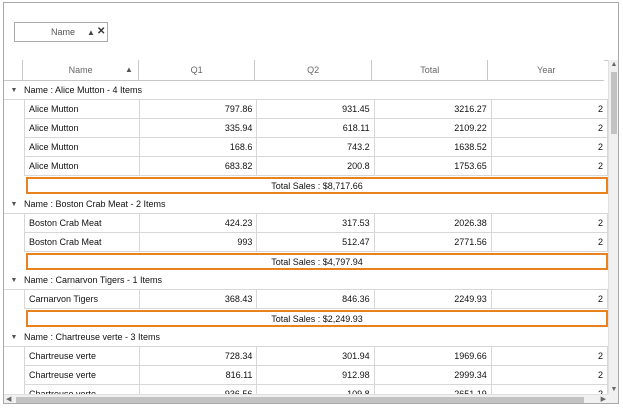 Image resolution: width=623 pixels, height=408 pixels. I want to click on cell-total: 1753.65, so click(433, 166).